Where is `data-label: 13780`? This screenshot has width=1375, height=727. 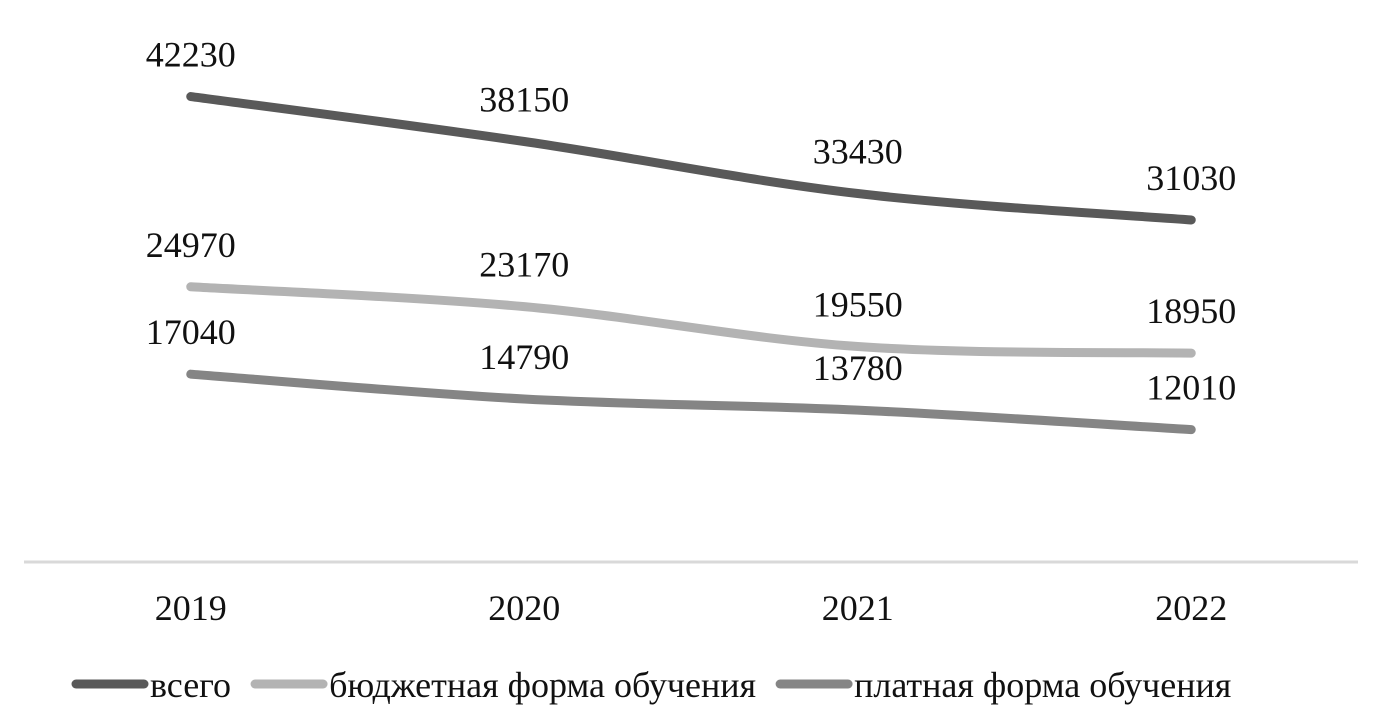 data-label: 13780 is located at coordinates (858, 368).